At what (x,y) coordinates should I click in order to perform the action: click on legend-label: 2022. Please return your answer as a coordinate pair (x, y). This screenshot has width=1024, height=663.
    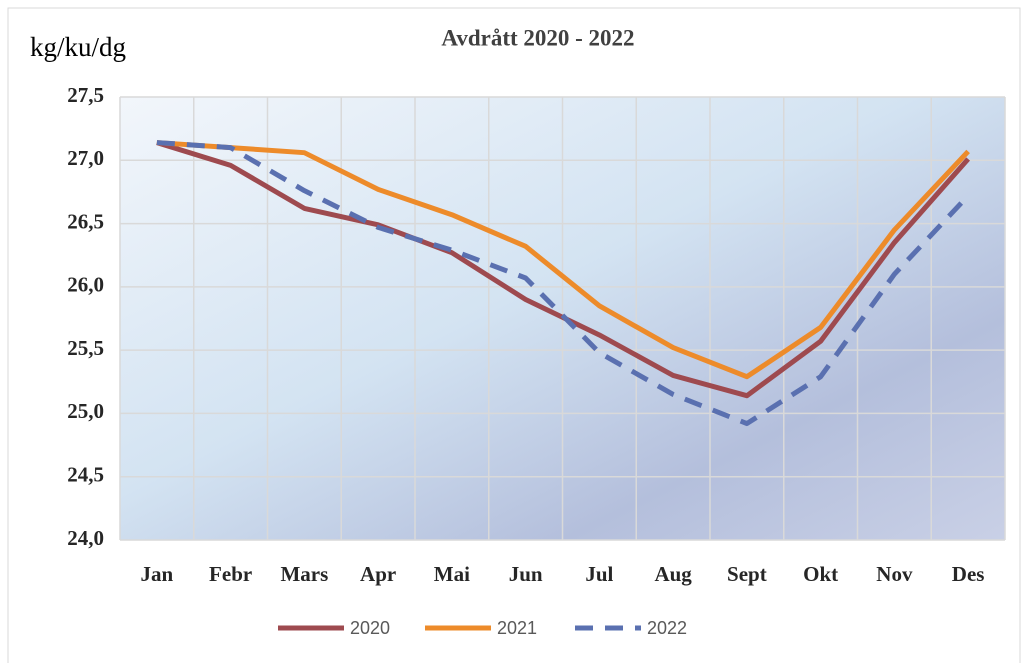
    Looking at the image, I should click on (667, 628).